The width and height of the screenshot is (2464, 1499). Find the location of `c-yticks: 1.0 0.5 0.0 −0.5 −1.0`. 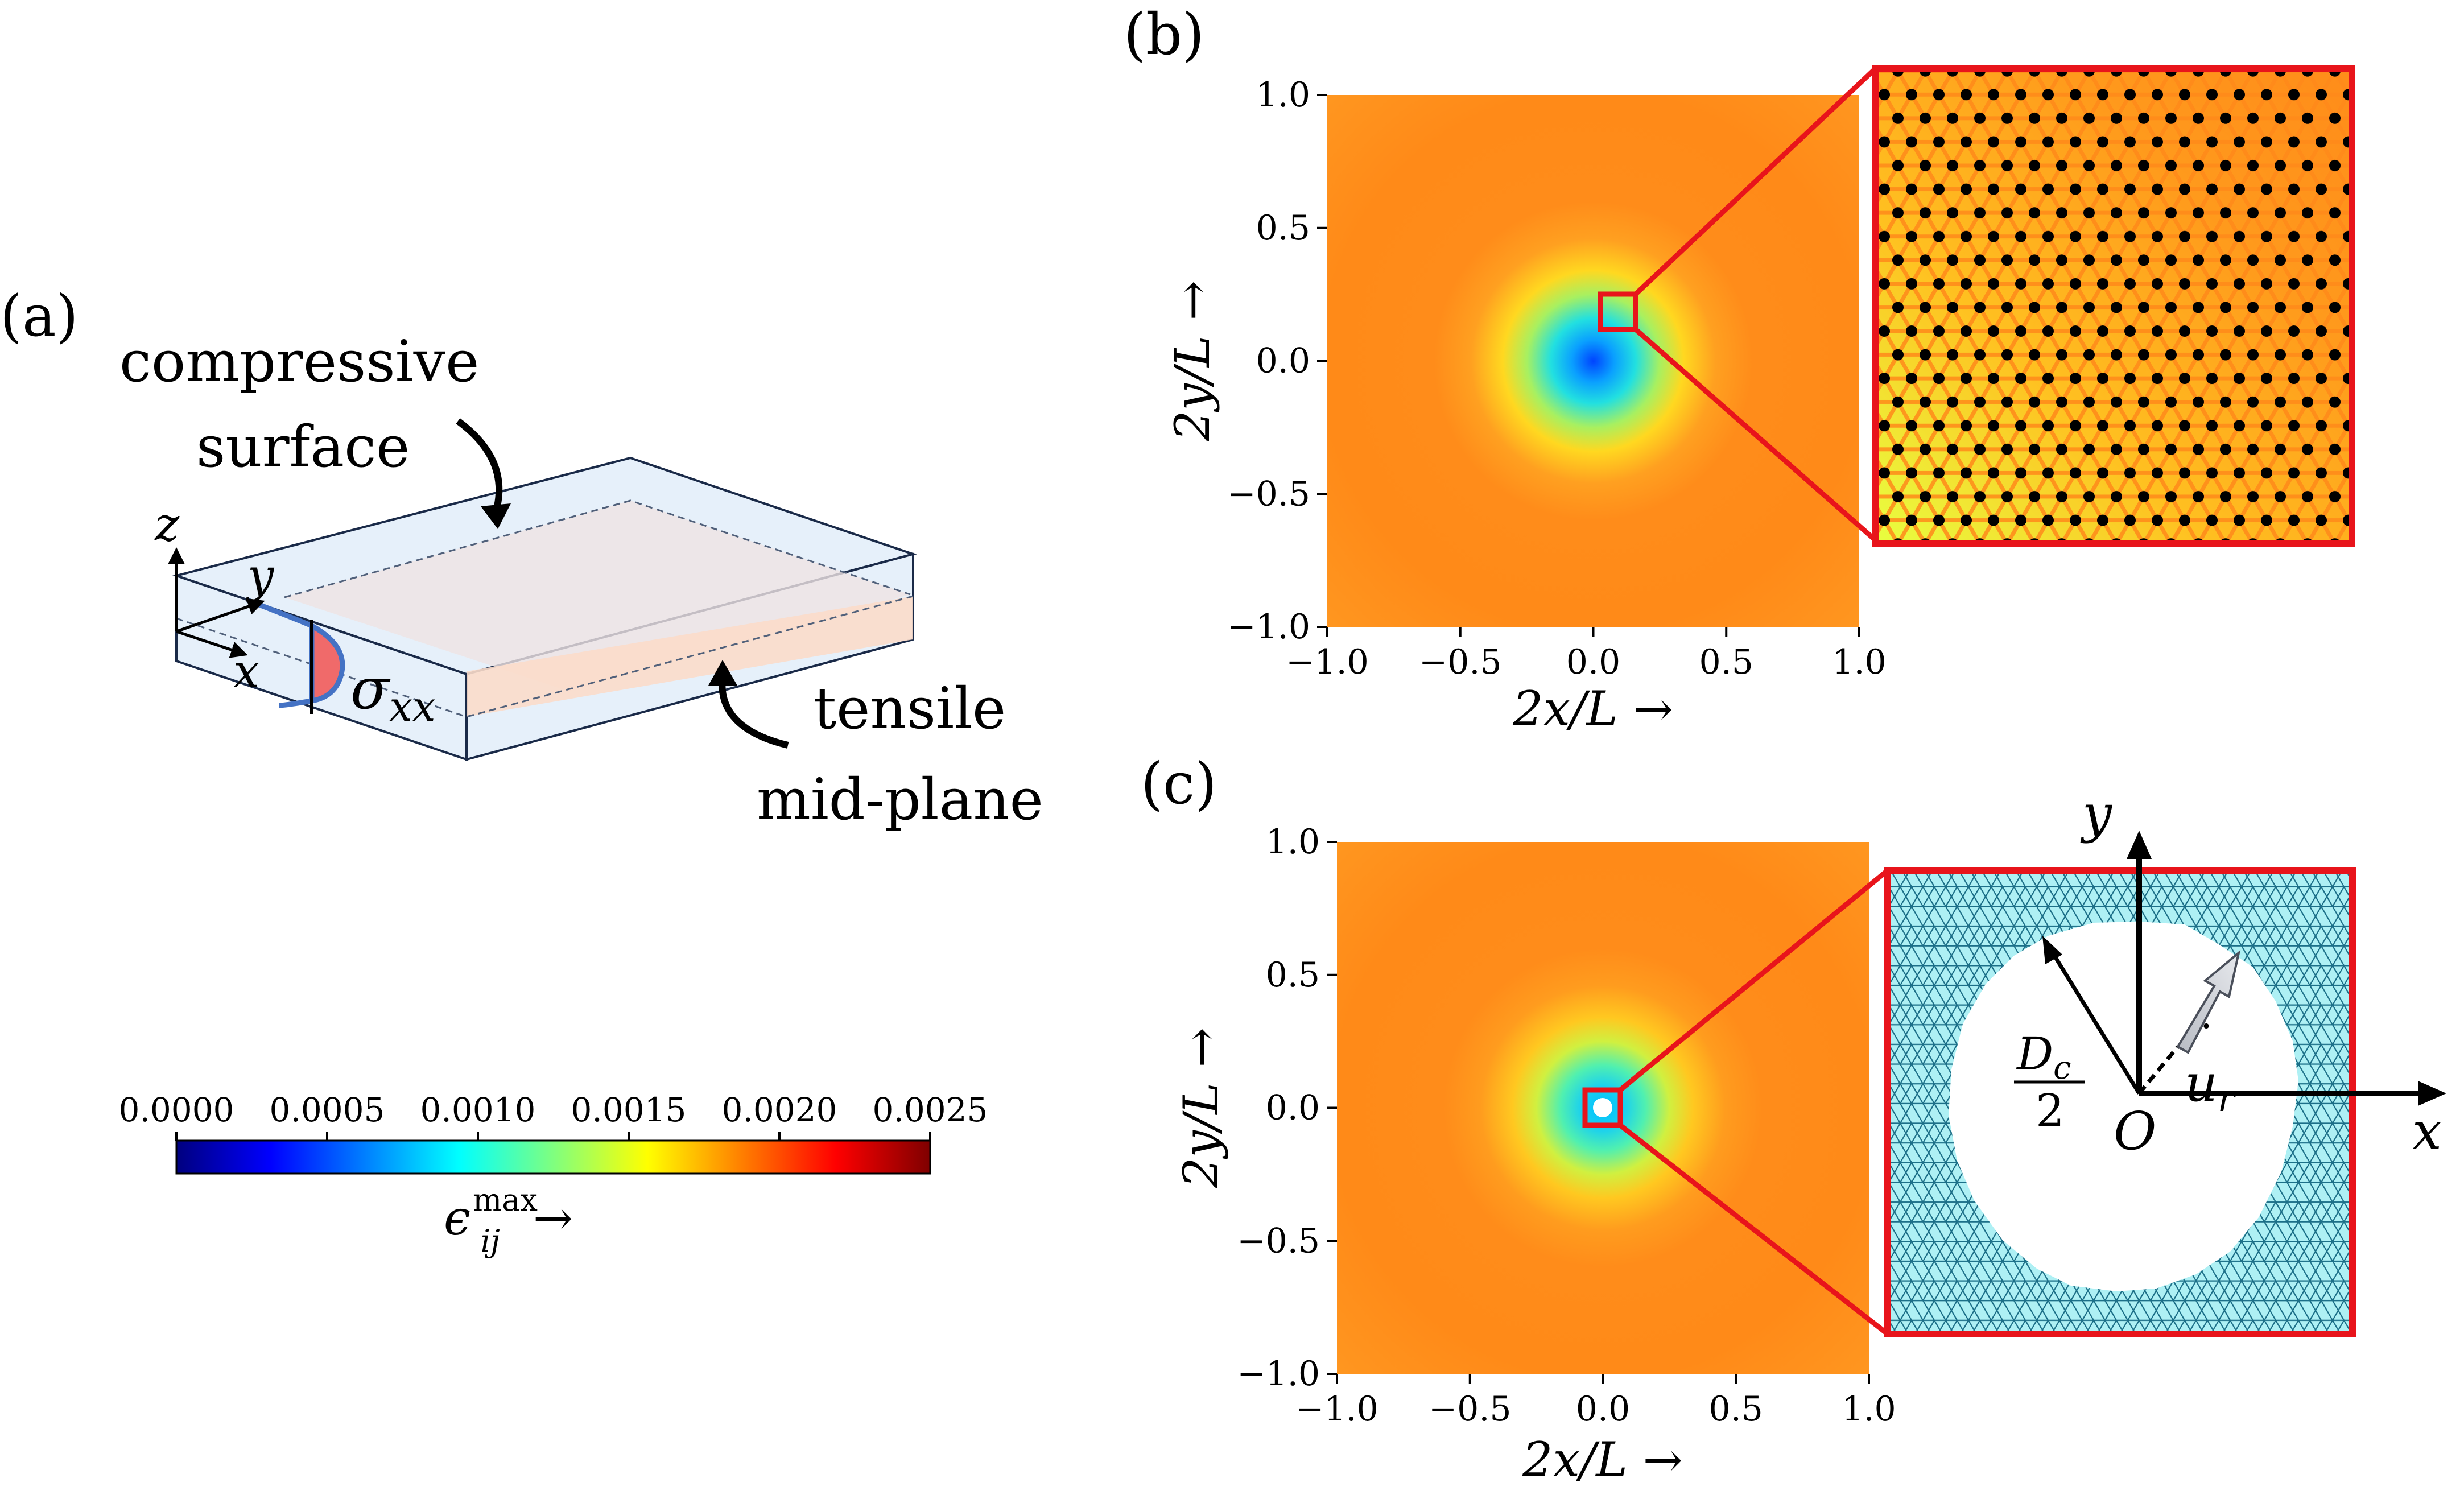

c-yticks: 1.0 0.5 0.0 −0.5 −1.0 is located at coordinates (1287, 1108).